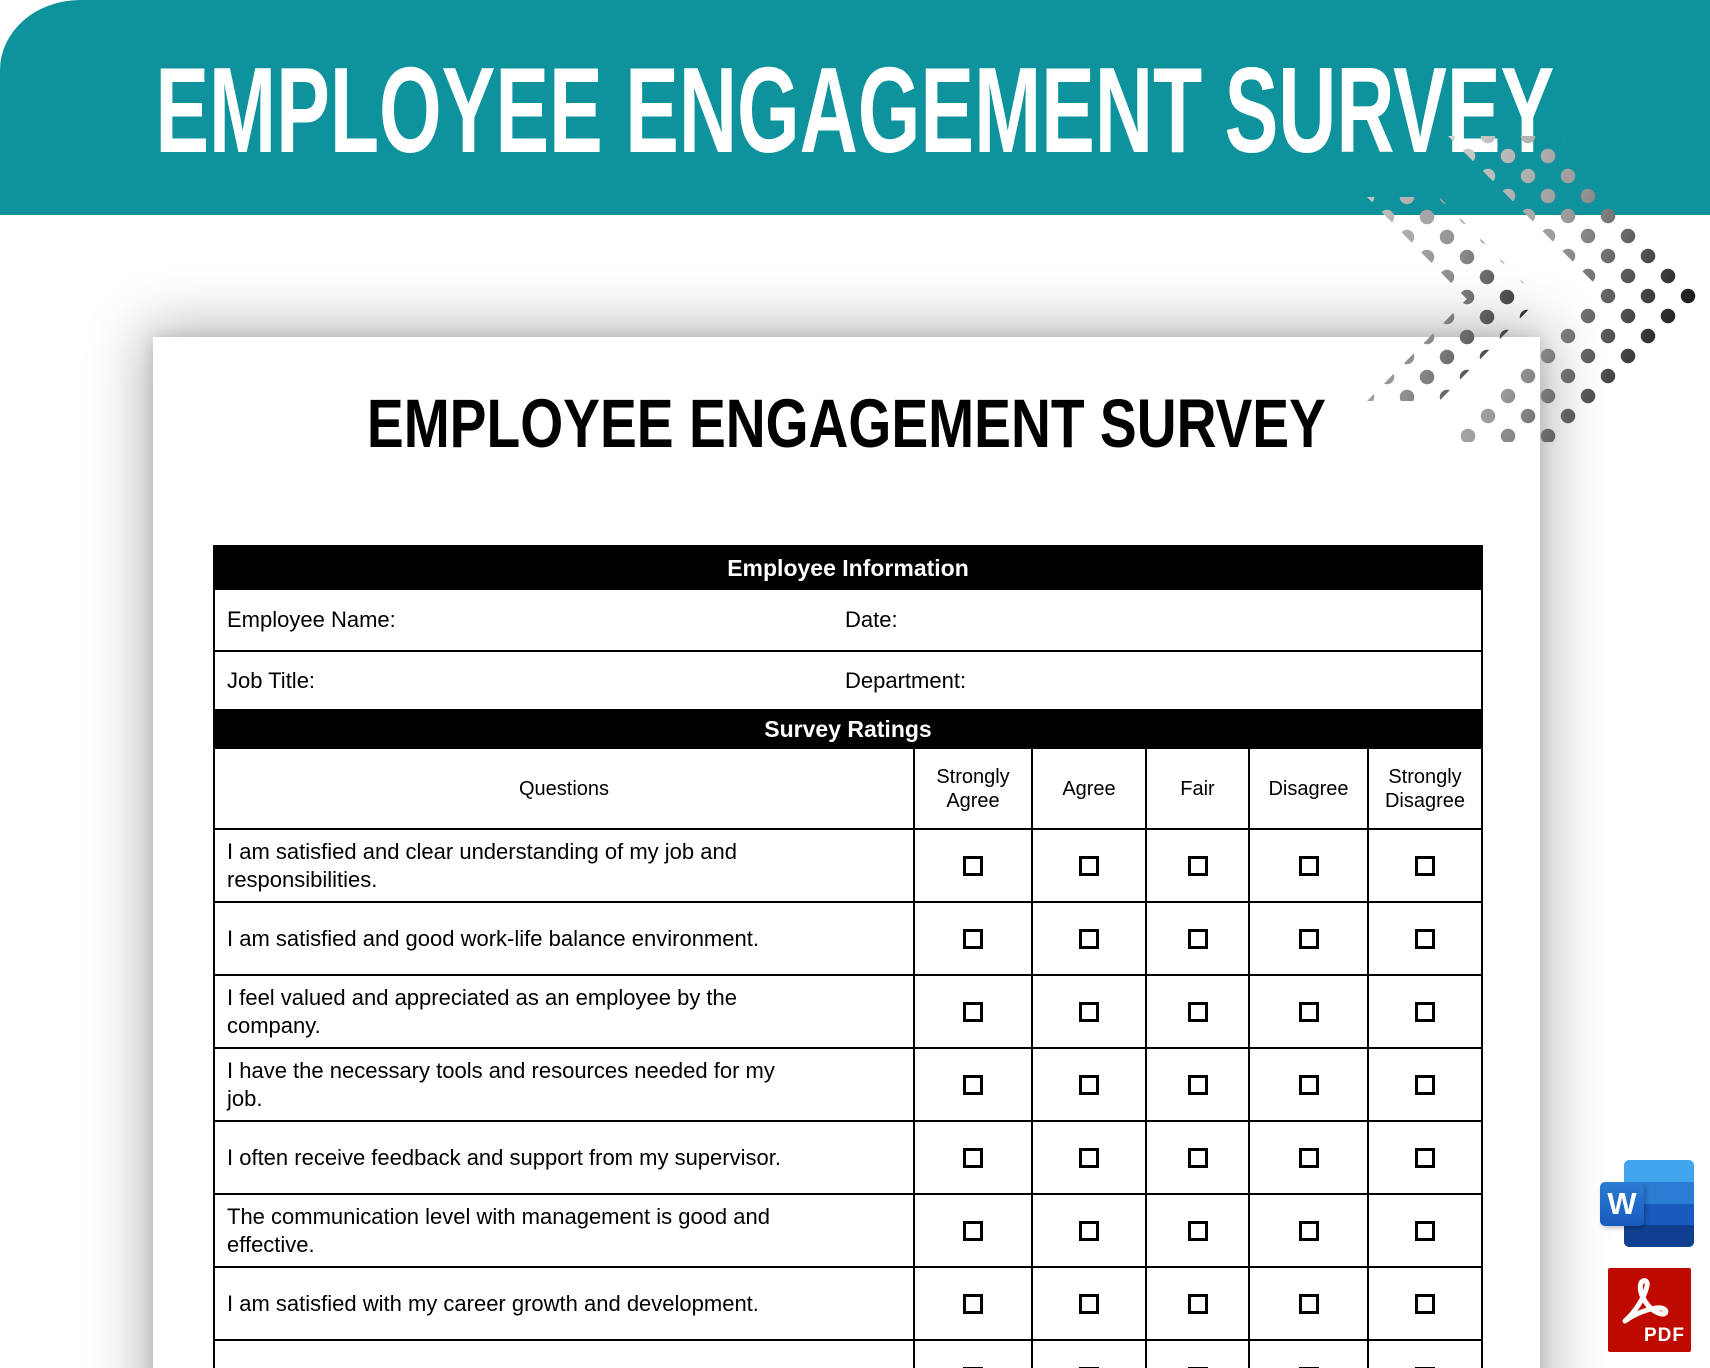 The height and width of the screenshot is (1368, 1710). I want to click on section-header-employee-information: Employee Information, so click(848, 568).